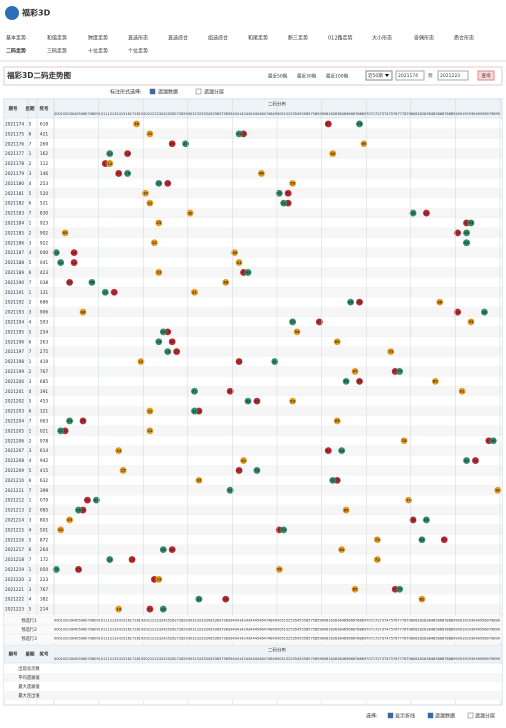  What do you see at coordinates (292, 630) in the screenshot?
I see `preselect-cell: 53` at bounding box center [292, 630].